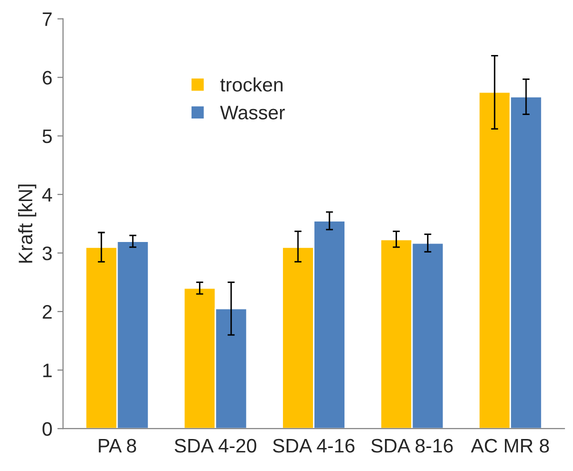  Describe the element at coordinates (509, 445) in the screenshot. I see `x-tick-label: AC MR 8` at that location.